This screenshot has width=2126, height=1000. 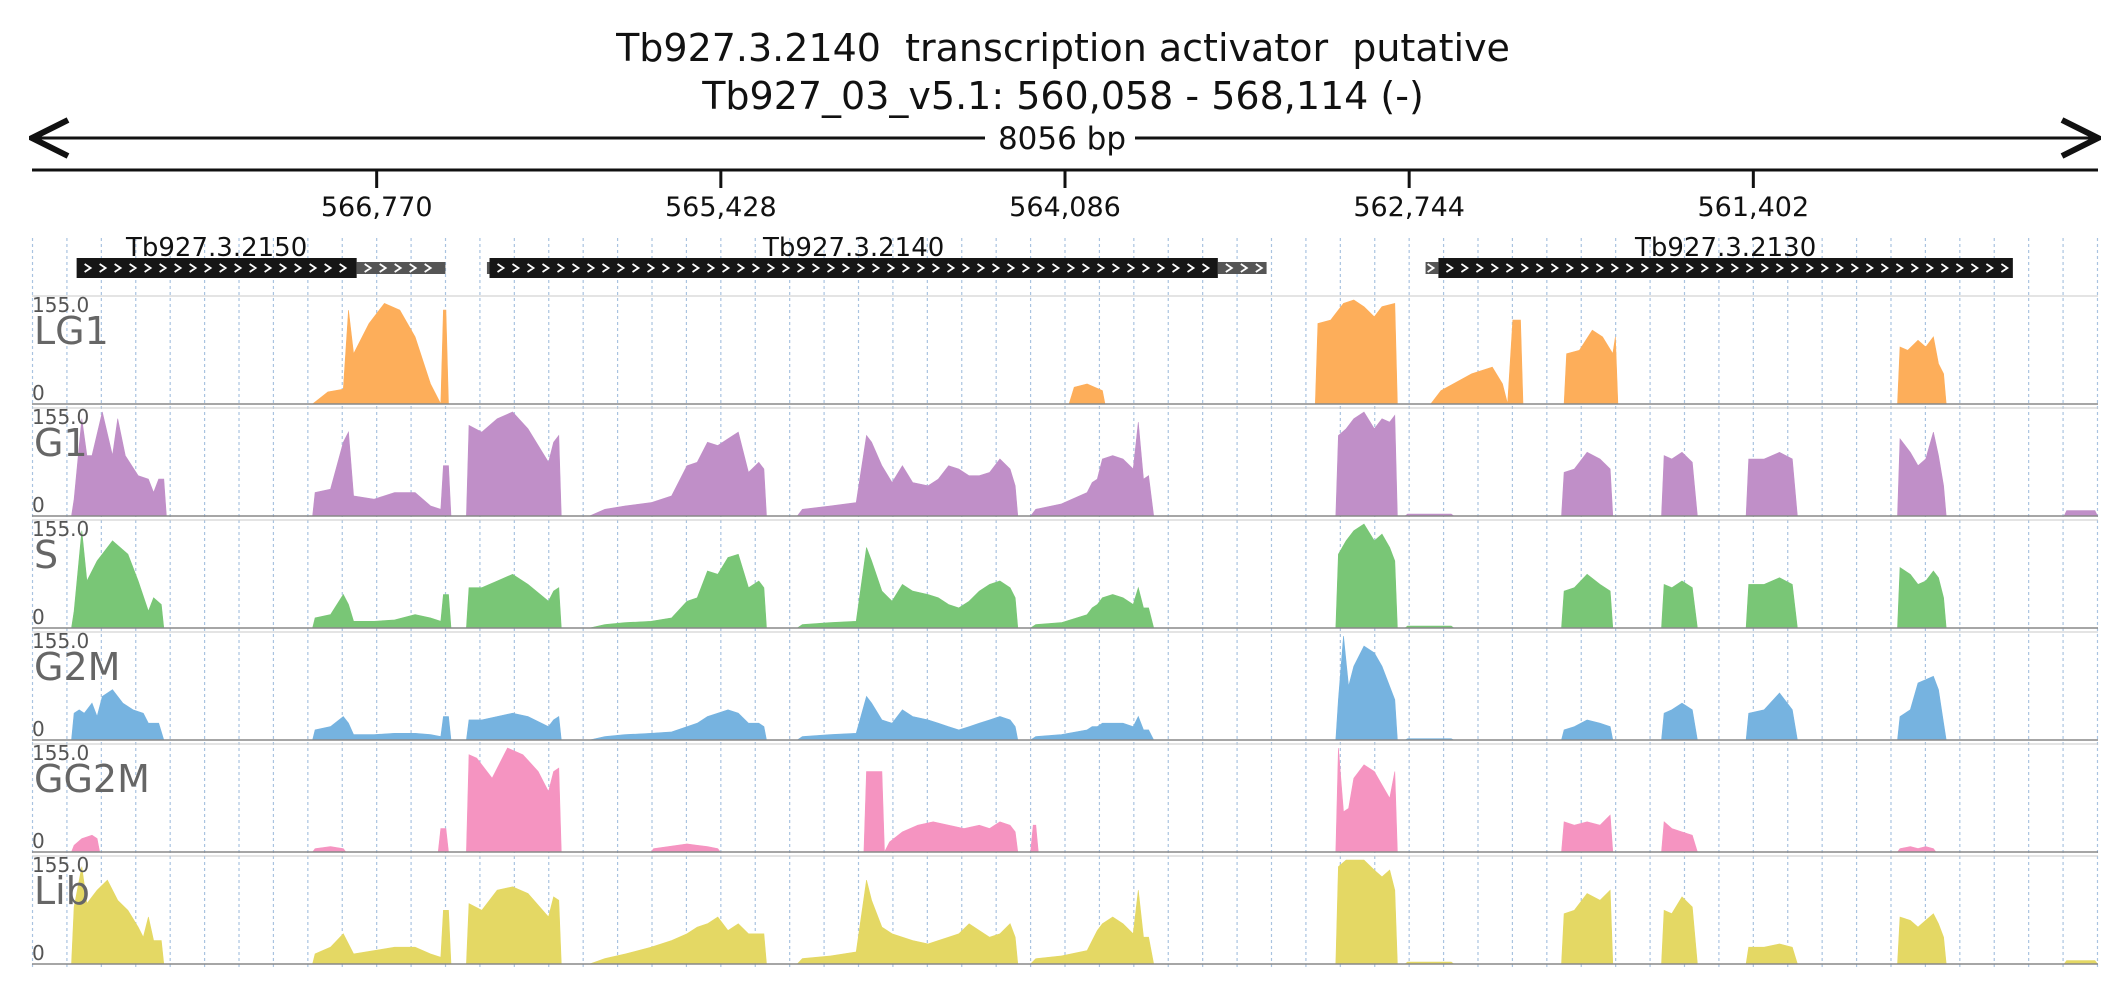 I want to click on span-label: 8056 bp, so click(x=1062, y=139).